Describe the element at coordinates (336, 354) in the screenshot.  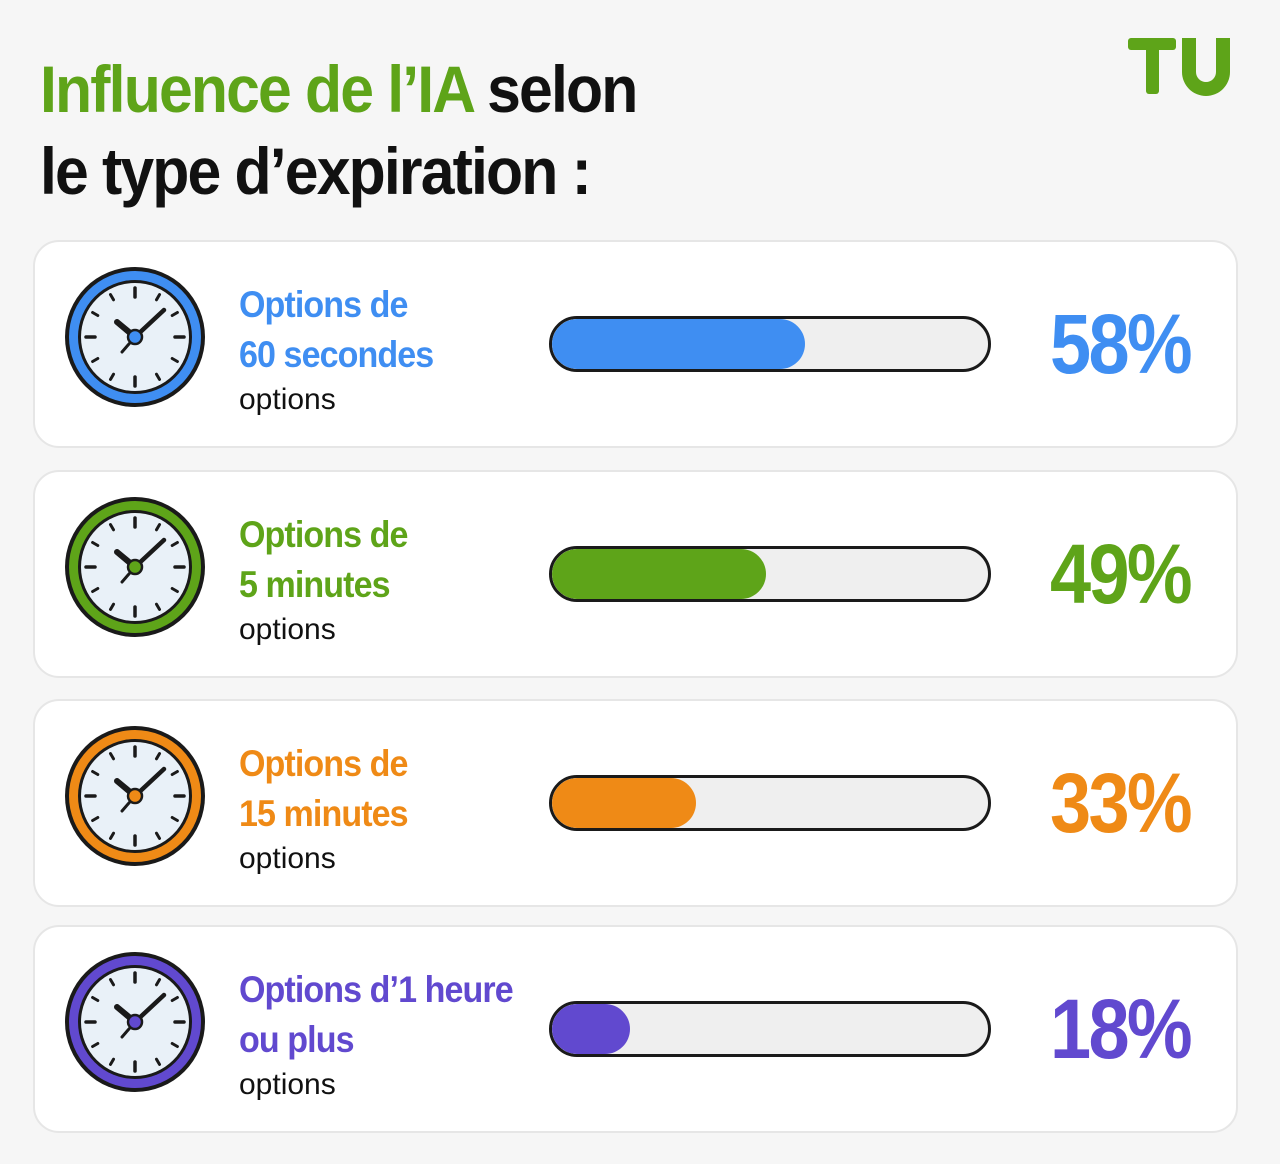
I see `category-label-line2: 60 secondes` at that location.